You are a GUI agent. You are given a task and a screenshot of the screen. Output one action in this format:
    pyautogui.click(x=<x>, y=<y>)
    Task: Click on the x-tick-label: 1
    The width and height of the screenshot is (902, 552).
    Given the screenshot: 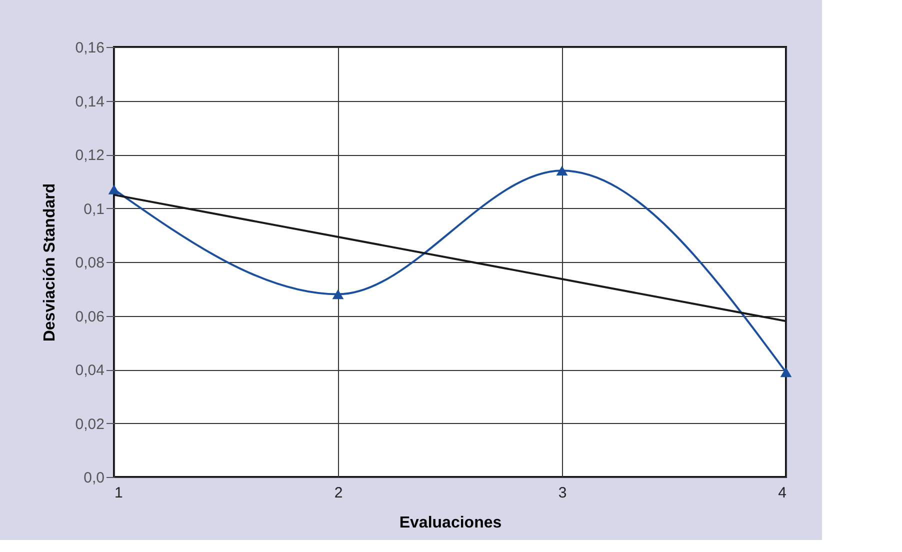 What is the action you would take?
    pyautogui.click(x=118, y=493)
    